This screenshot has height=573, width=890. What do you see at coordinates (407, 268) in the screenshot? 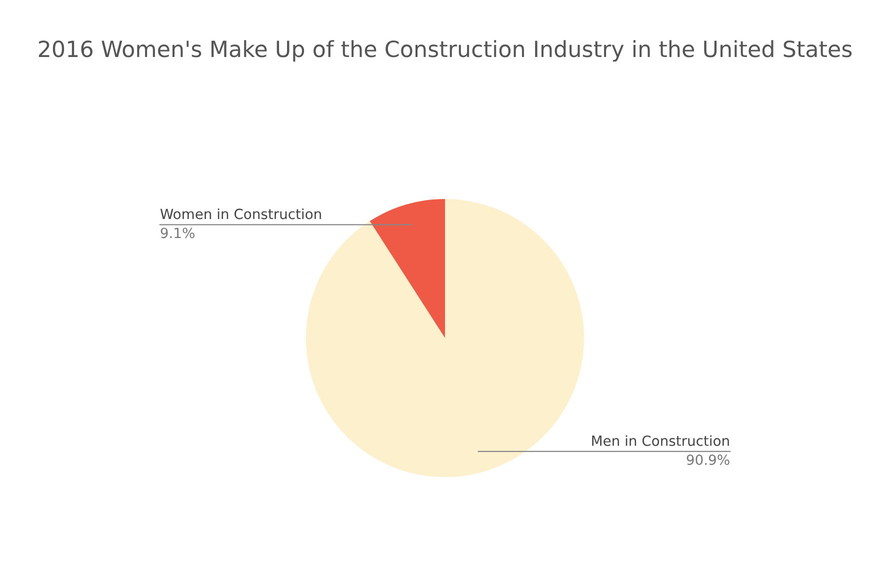
I see `pie-slice` at bounding box center [407, 268].